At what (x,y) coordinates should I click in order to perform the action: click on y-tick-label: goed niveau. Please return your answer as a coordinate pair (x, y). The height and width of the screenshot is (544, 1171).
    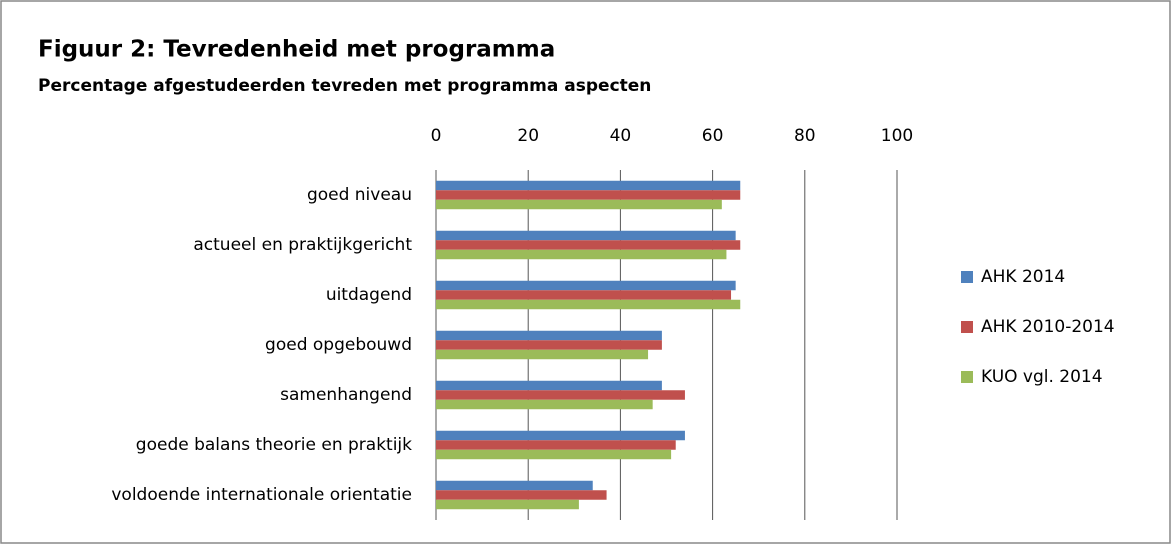
    Looking at the image, I should click on (359, 195).